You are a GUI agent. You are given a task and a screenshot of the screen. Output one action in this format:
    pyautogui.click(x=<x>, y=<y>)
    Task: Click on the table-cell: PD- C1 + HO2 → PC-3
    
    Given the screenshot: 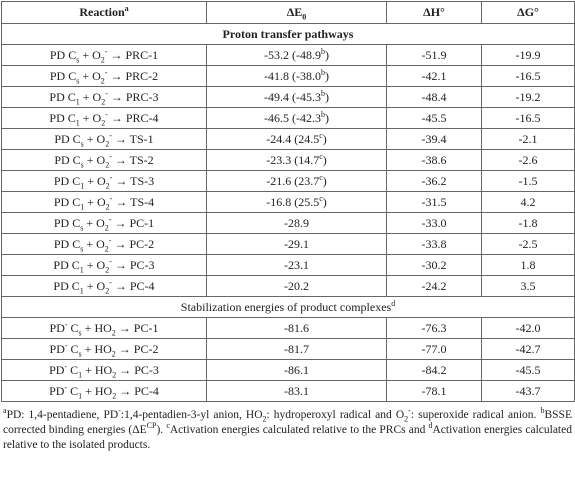 What is the action you would take?
    pyautogui.click(x=104, y=370)
    